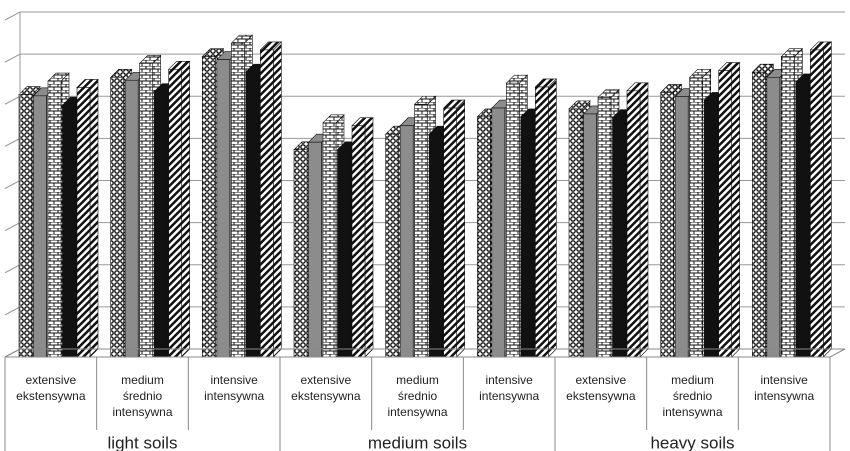 Image resolution: width=850 pixels, height=451 pixels. What do you see at coordinates (417, 442) in the screenshot?
I see `group-label: medium soils` at bounding box center [417, 442].